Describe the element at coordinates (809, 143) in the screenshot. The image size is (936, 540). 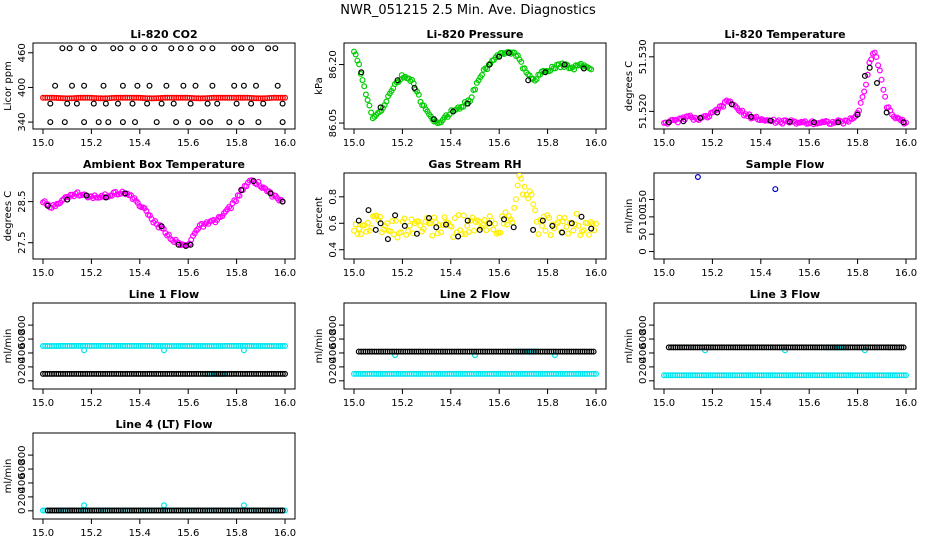
I see `x-tick-label: 15.6` at that location.